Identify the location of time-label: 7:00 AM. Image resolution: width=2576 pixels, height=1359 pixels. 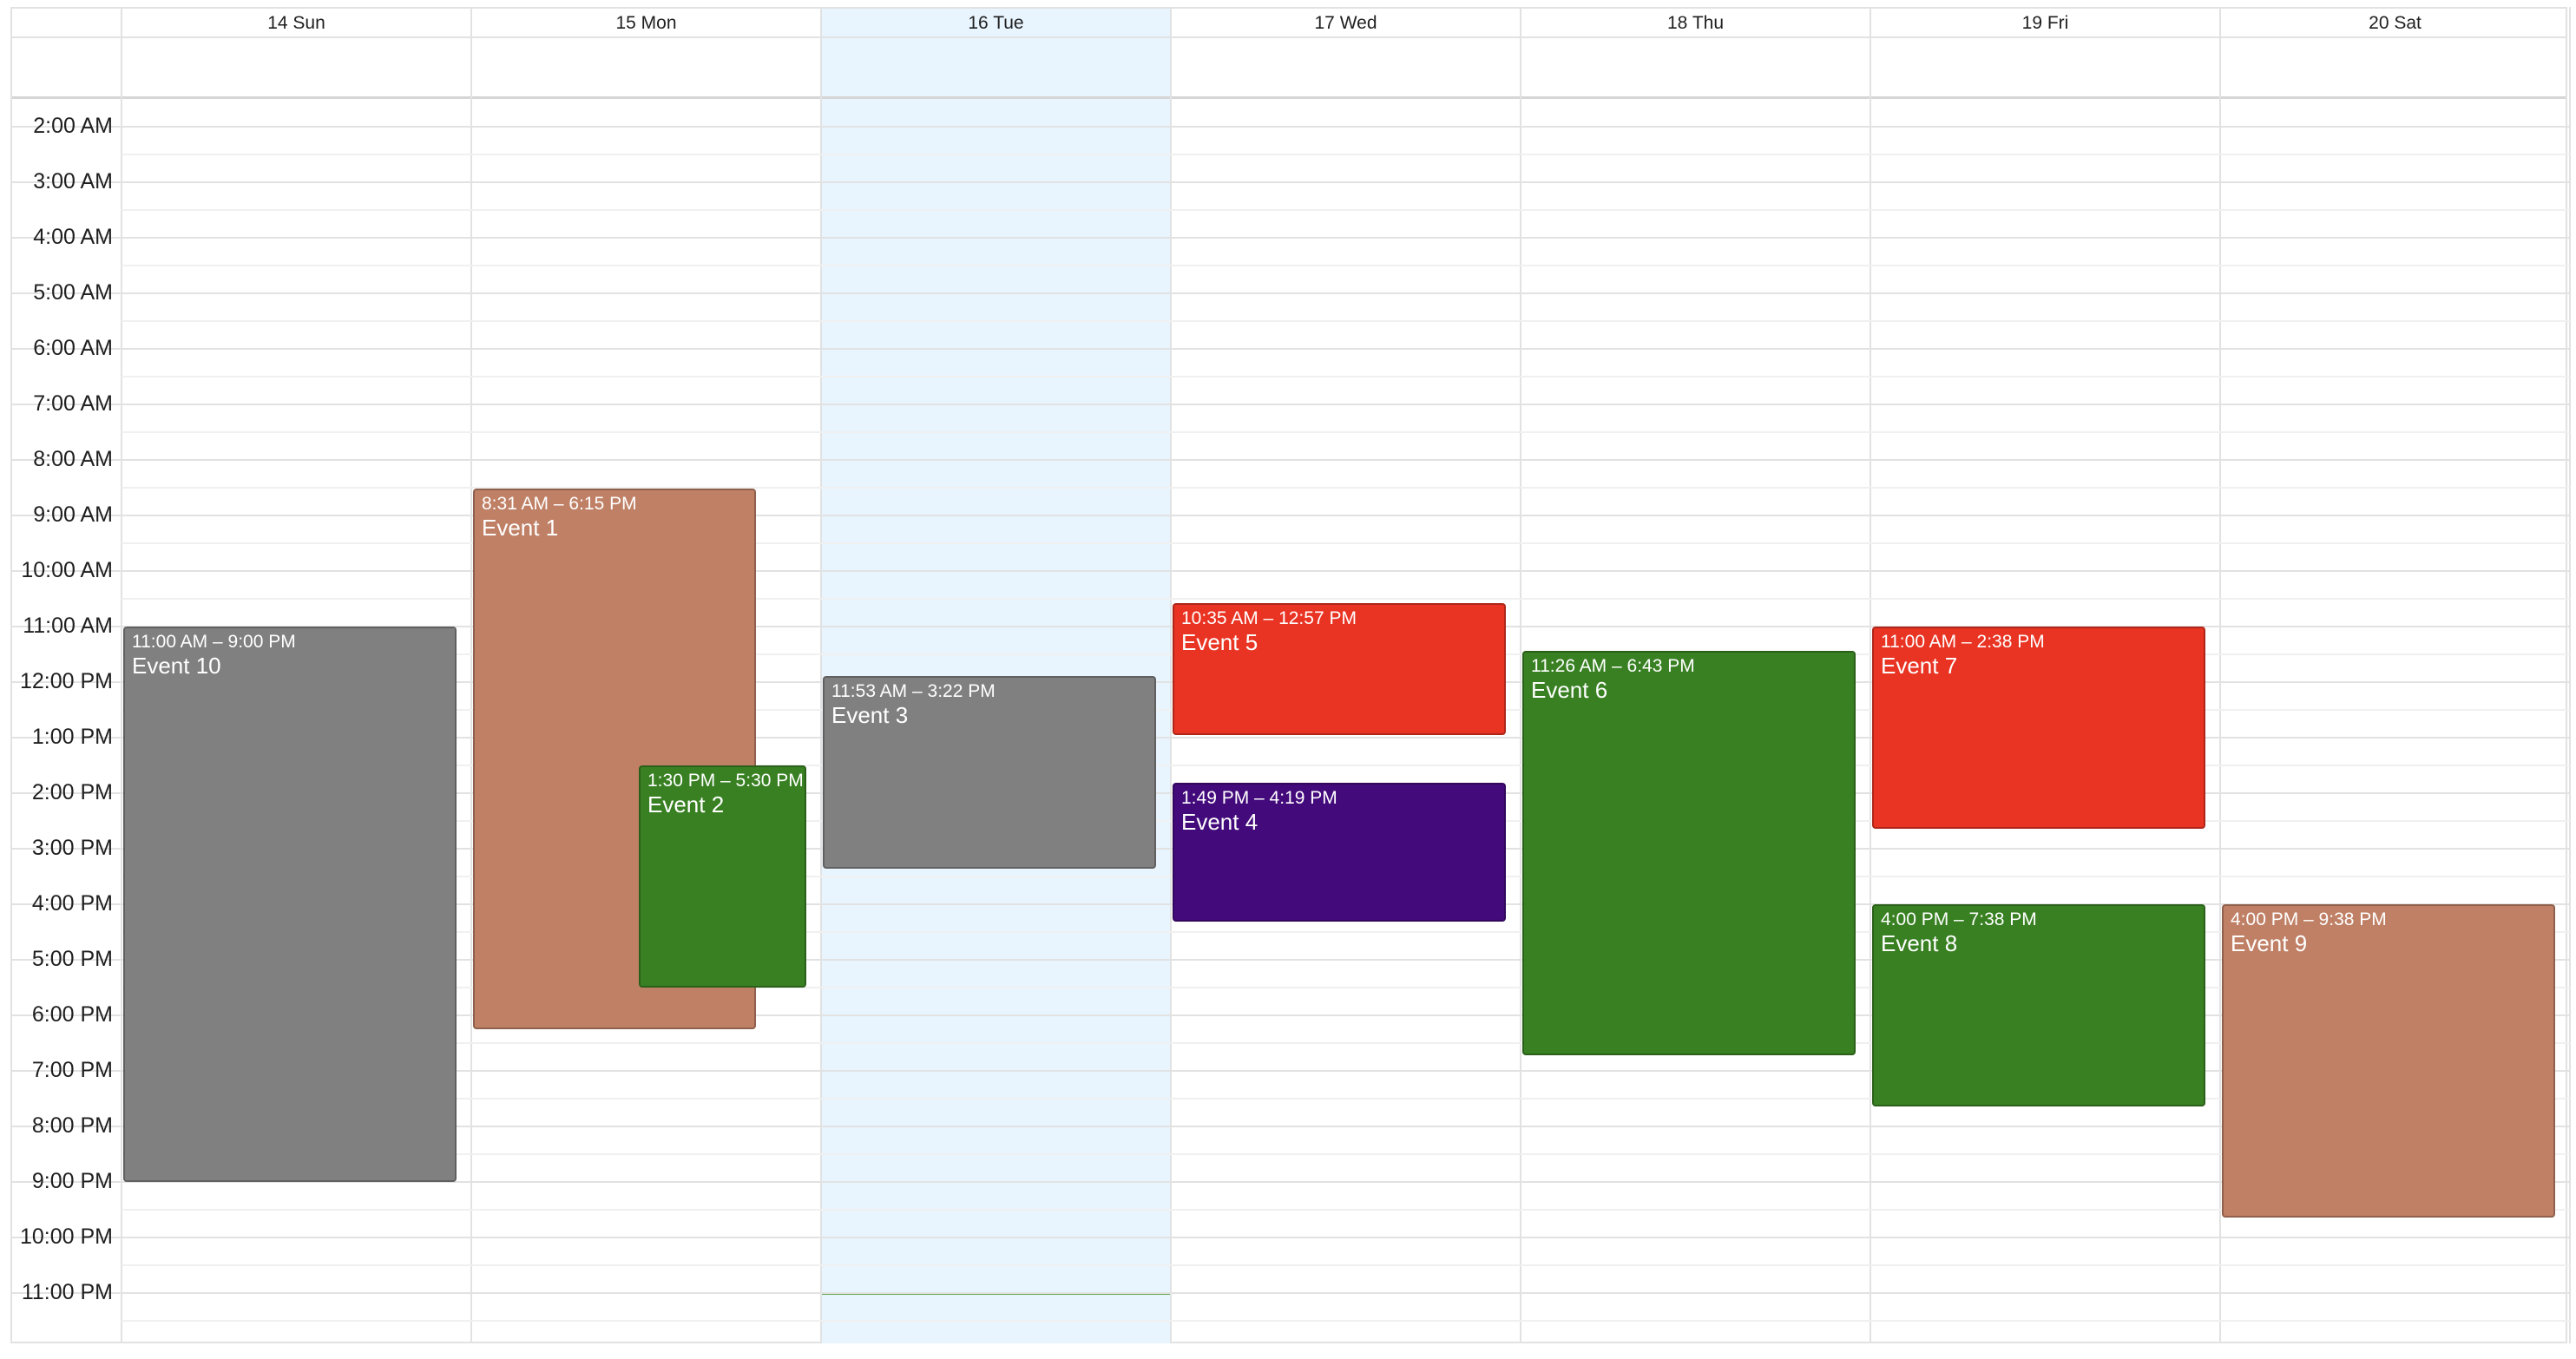
(73, 403).